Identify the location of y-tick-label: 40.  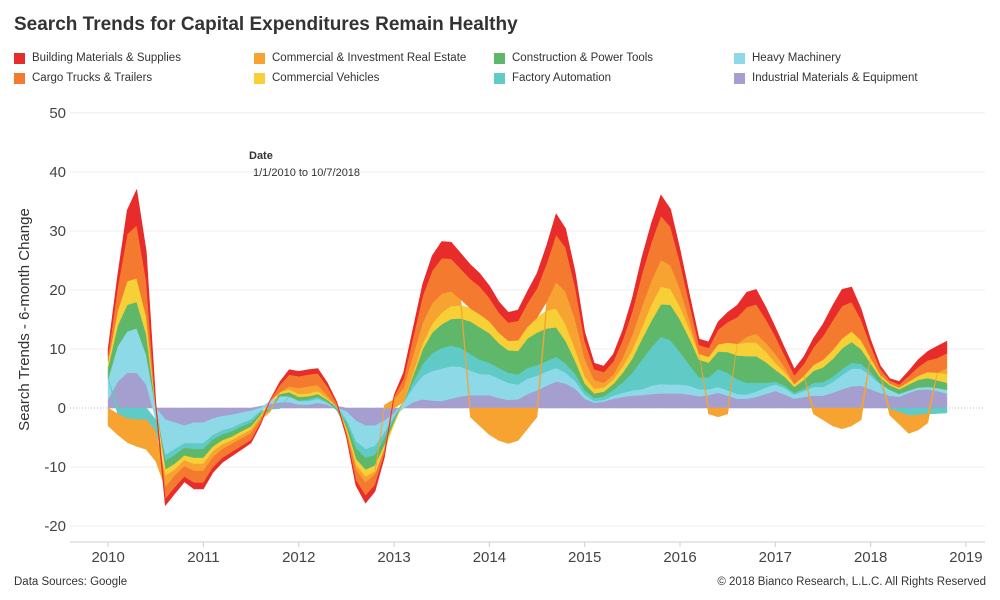
(57, 172).